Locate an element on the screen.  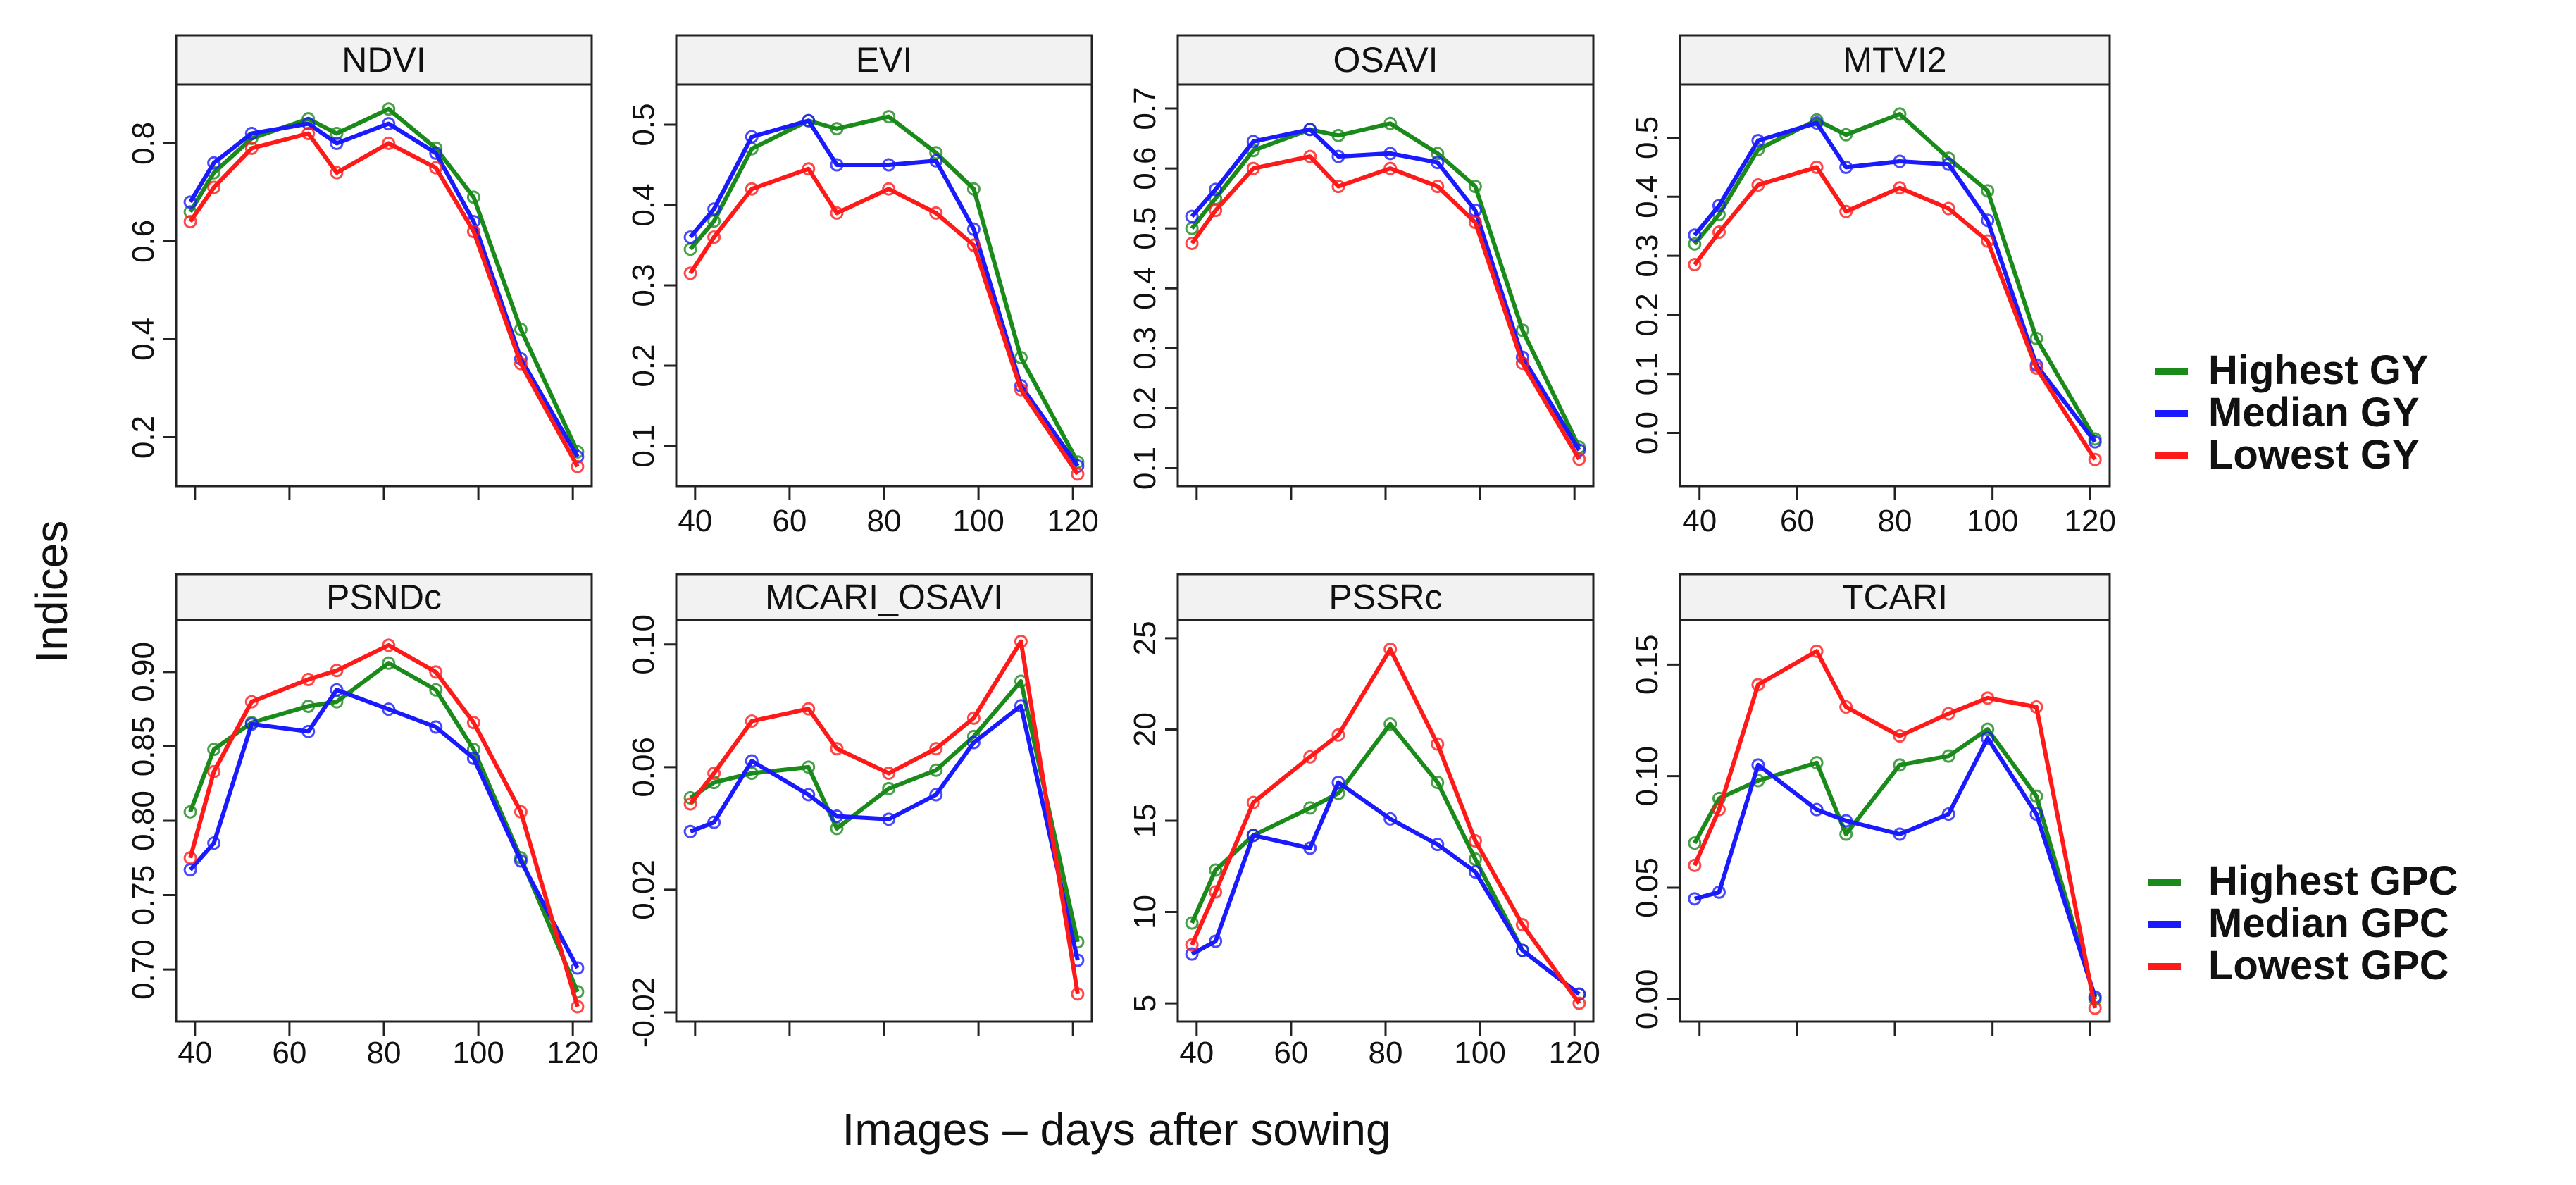
panel-ndvi: NDVI 0.2 0.4 0.6 0.8 is located at coordinates (359, 267).